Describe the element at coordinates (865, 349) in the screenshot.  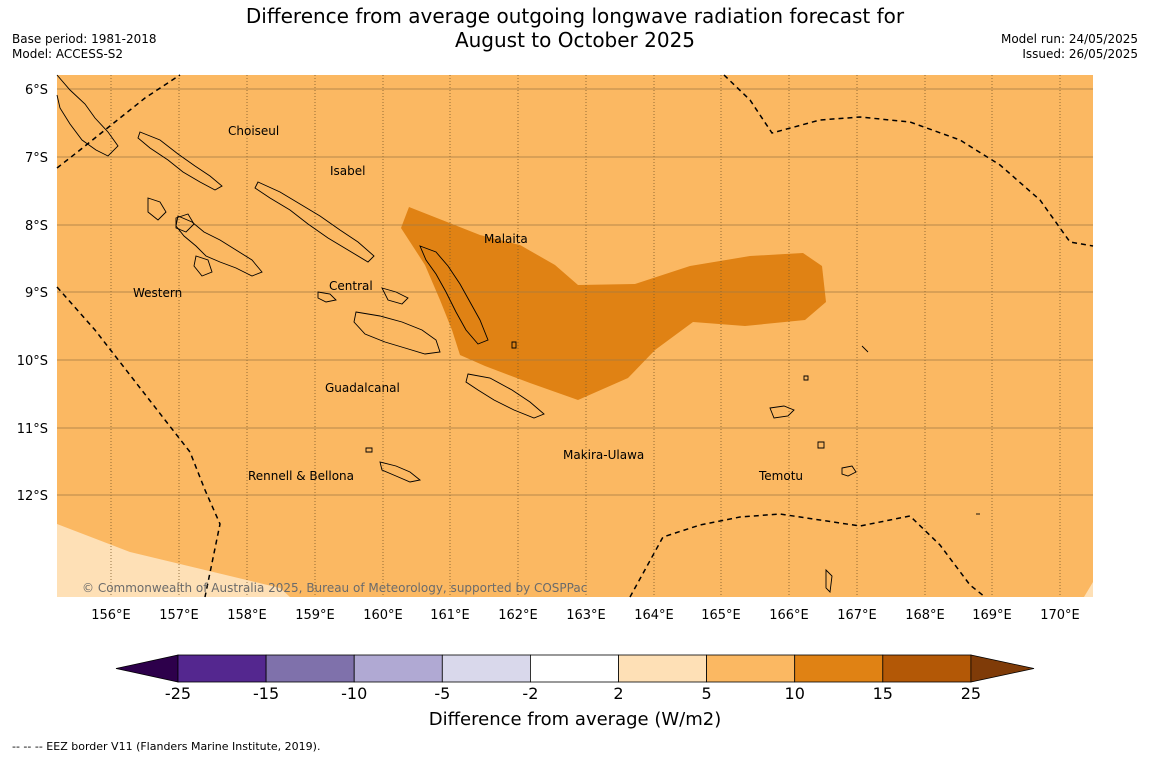
I see `duff-islands` at that location.